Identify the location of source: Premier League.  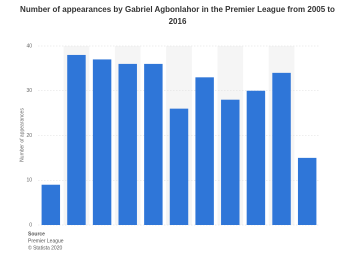
(46, 241).